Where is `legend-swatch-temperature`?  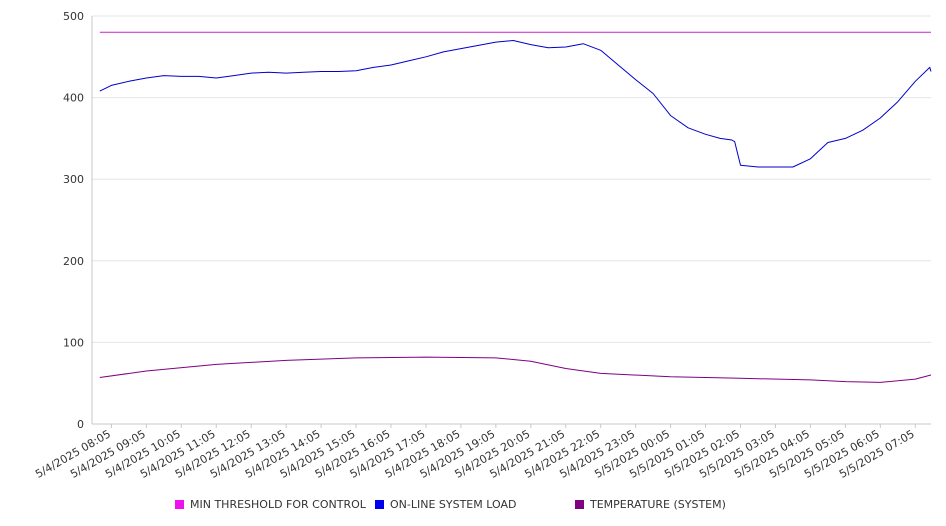
legend-swatch-temperature is located at coordinates (579, 504).